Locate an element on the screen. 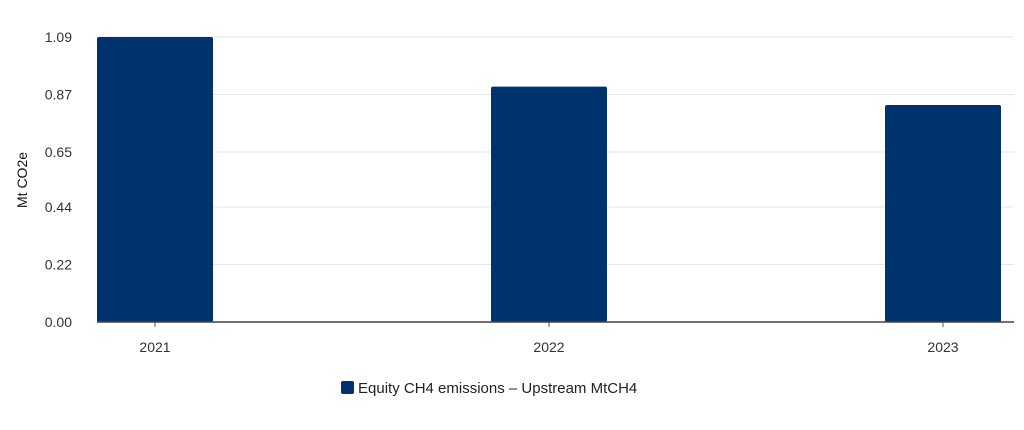  y-axis-ticks: 0.00 0.22 0.44 0.65 0.87 1.09 is located at coordinates (58, 179).